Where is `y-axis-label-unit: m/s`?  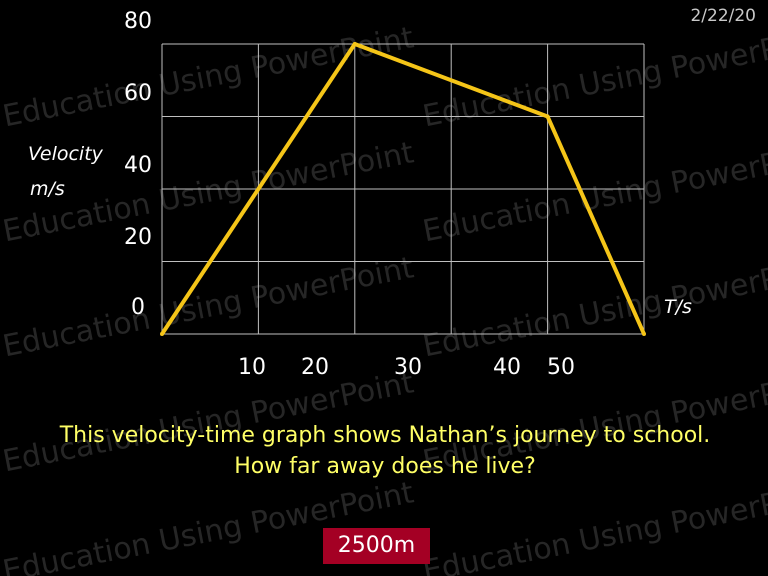
y-axis-label-unit: m/s is located at coordinates (47, 189).